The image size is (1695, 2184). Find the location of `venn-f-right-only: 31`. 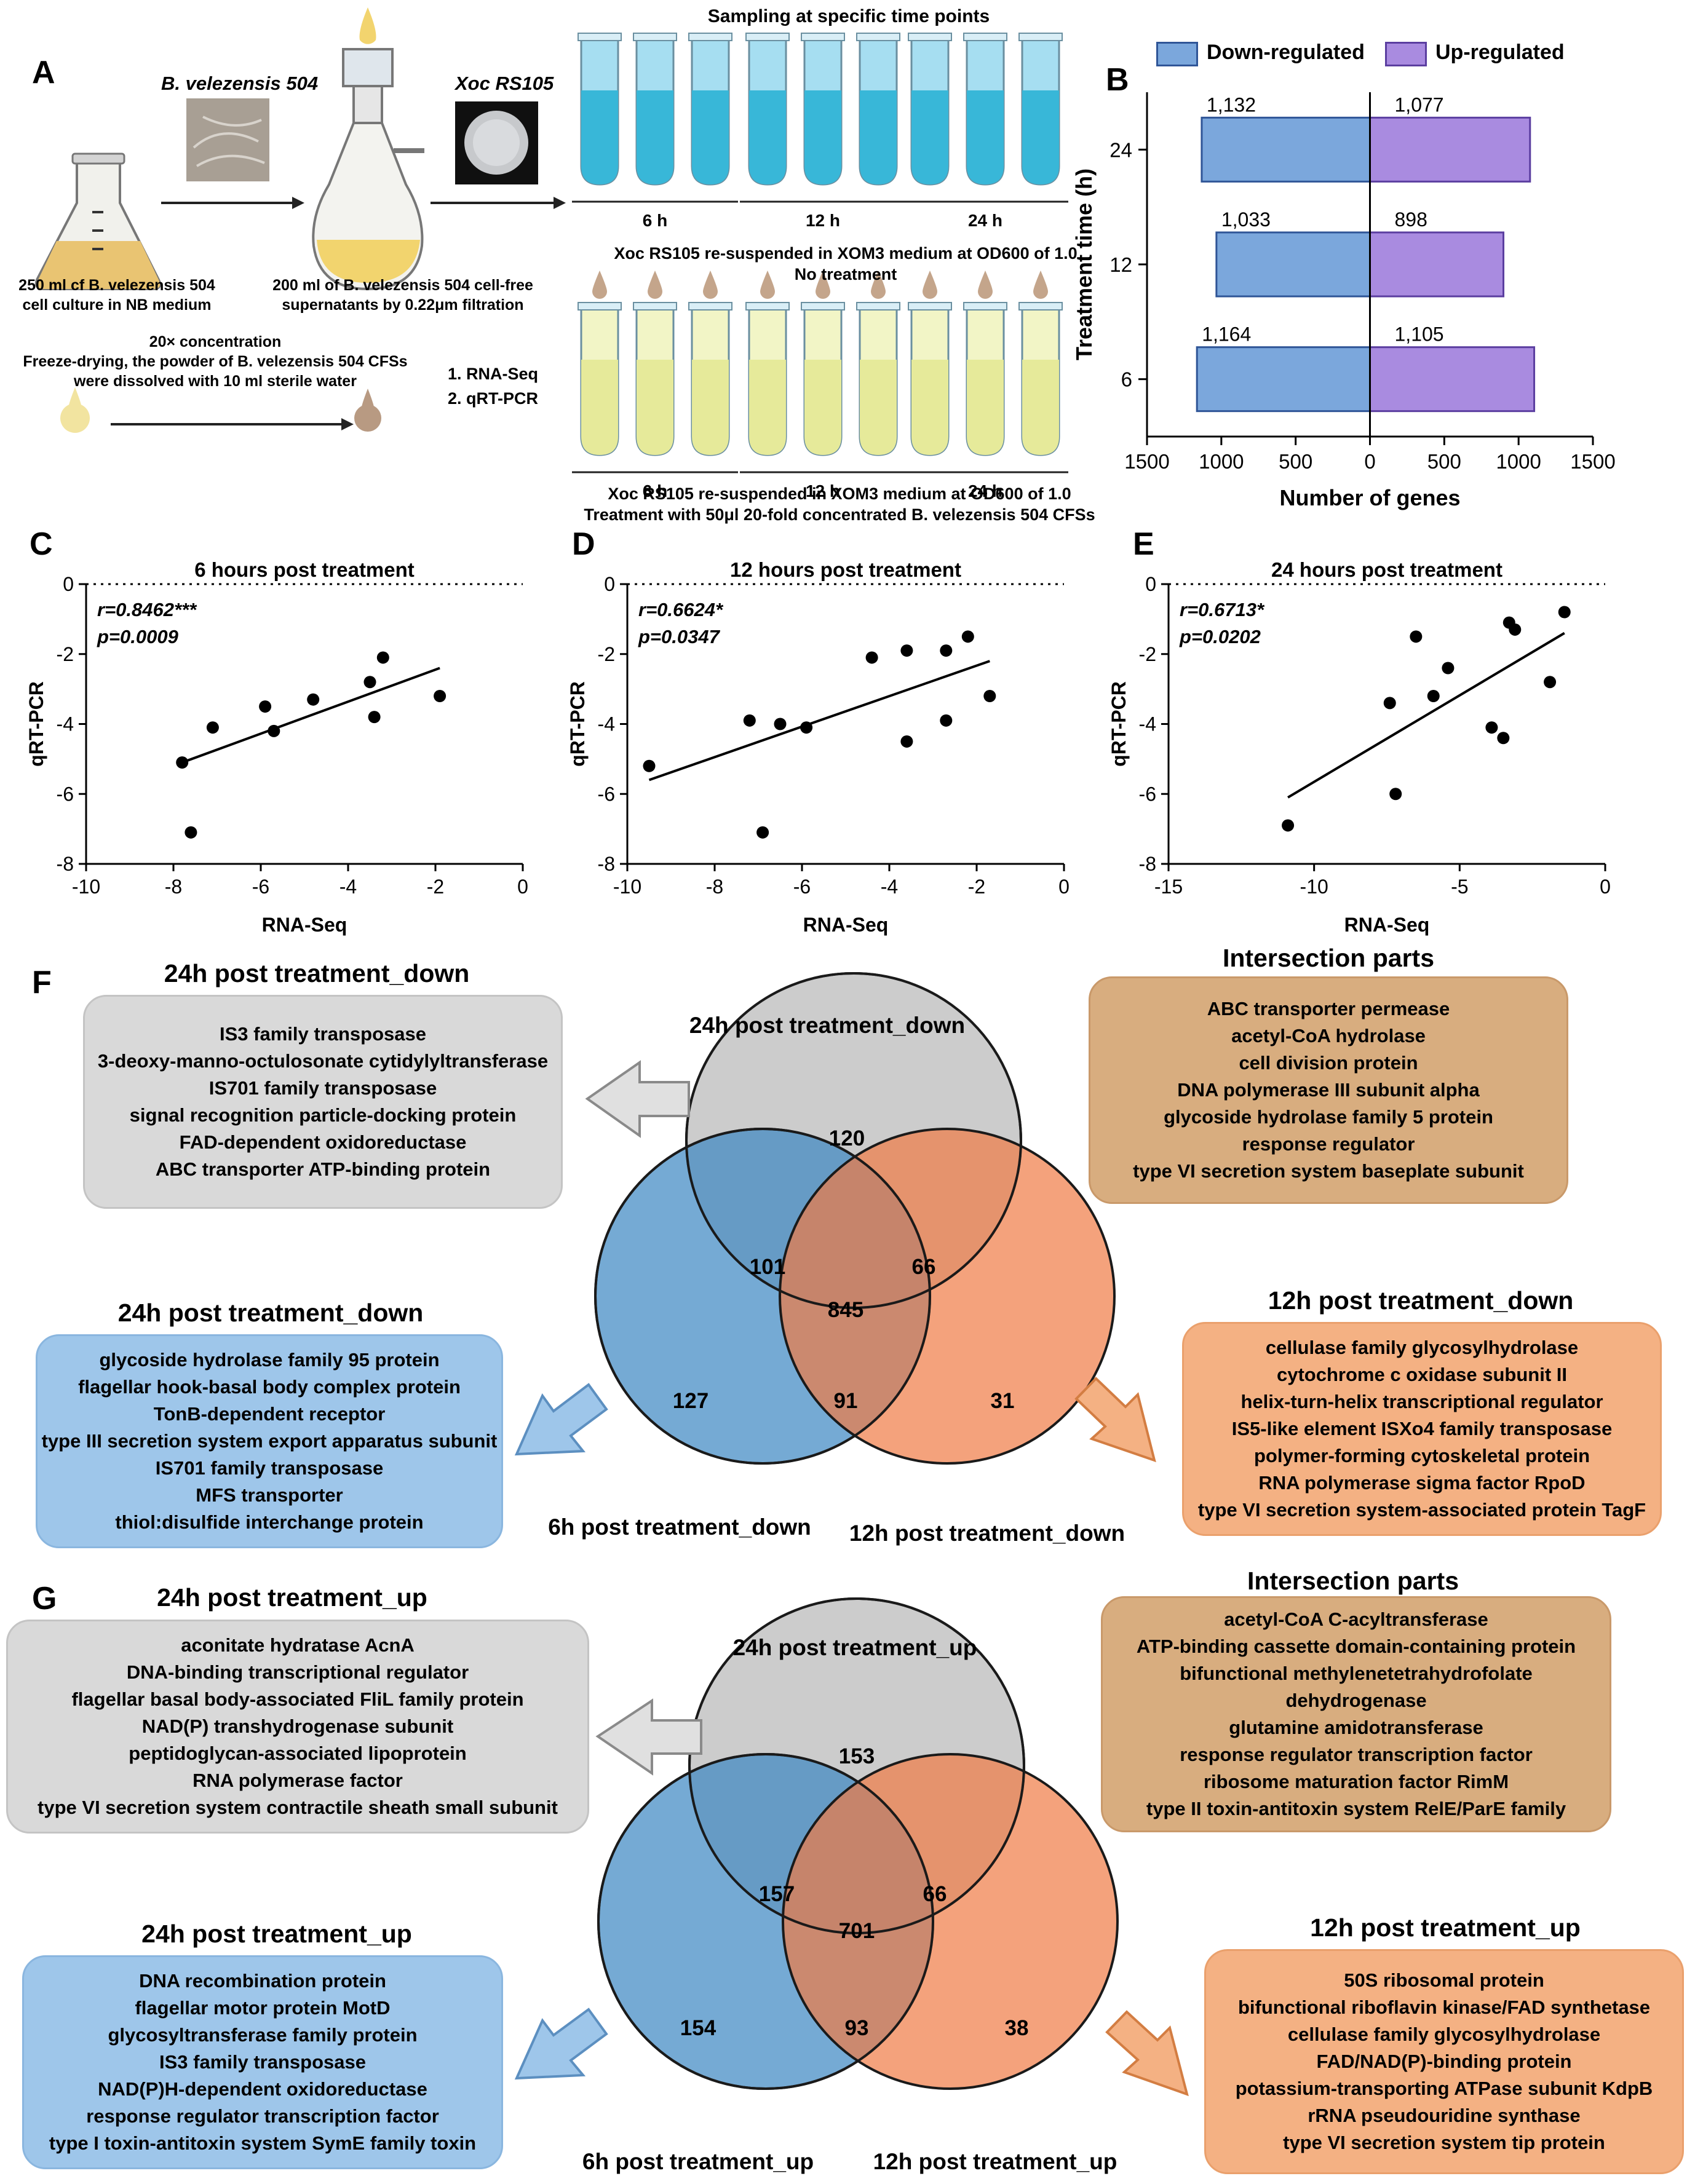

venn-f-right-only: 31 is located at coordinates (1003, 1401).